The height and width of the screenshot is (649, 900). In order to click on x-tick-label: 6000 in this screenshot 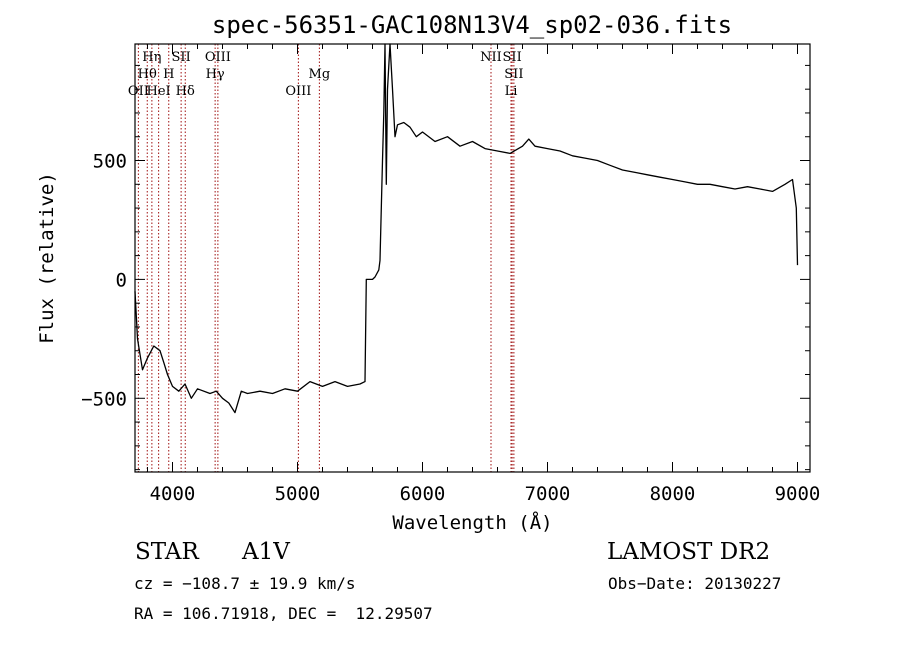, I will do `click(423, 494)`.